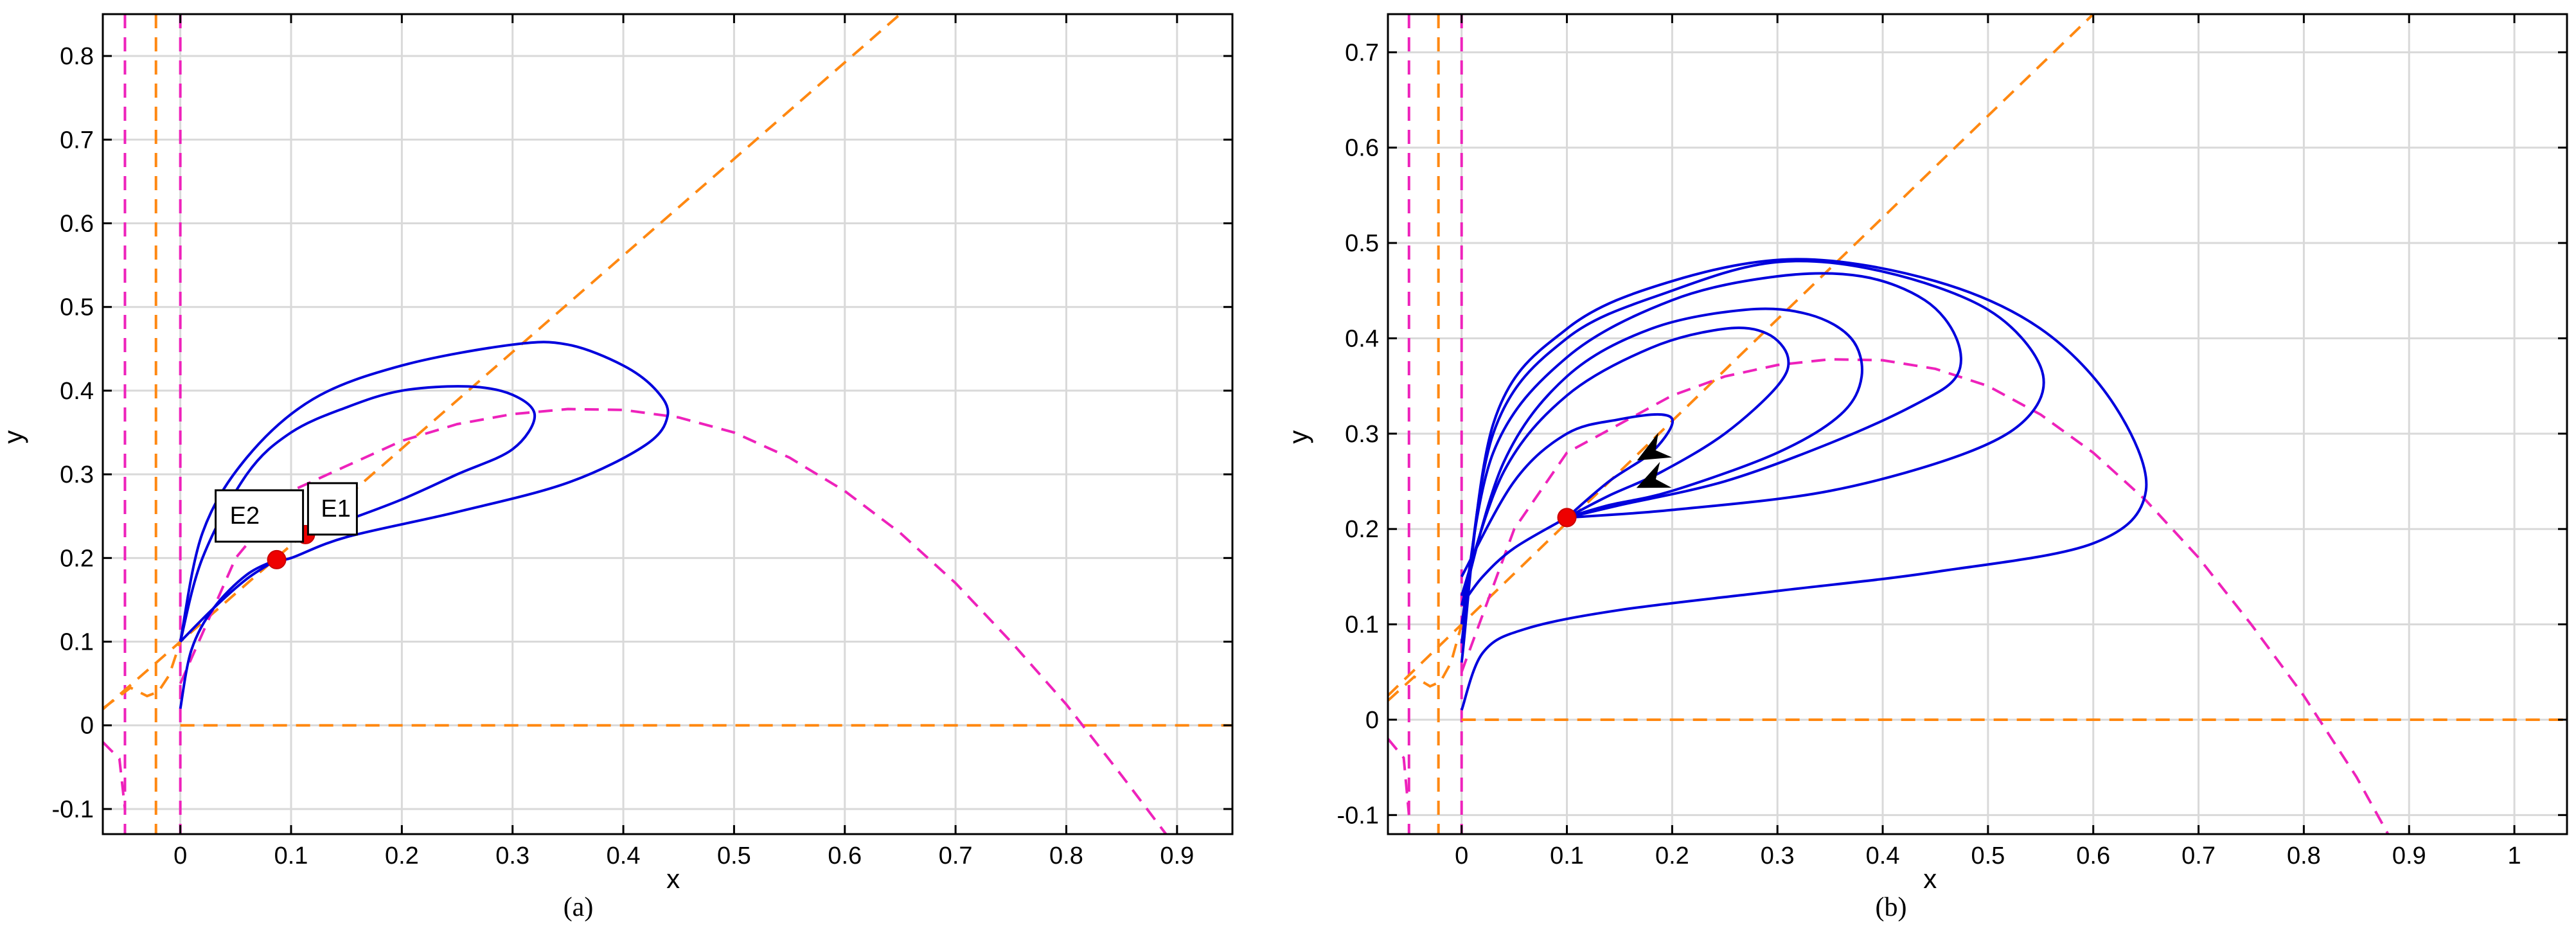 This screenshot has height=926, width=2576. I want to click on panel-caption: (b), so click(1892, 907).